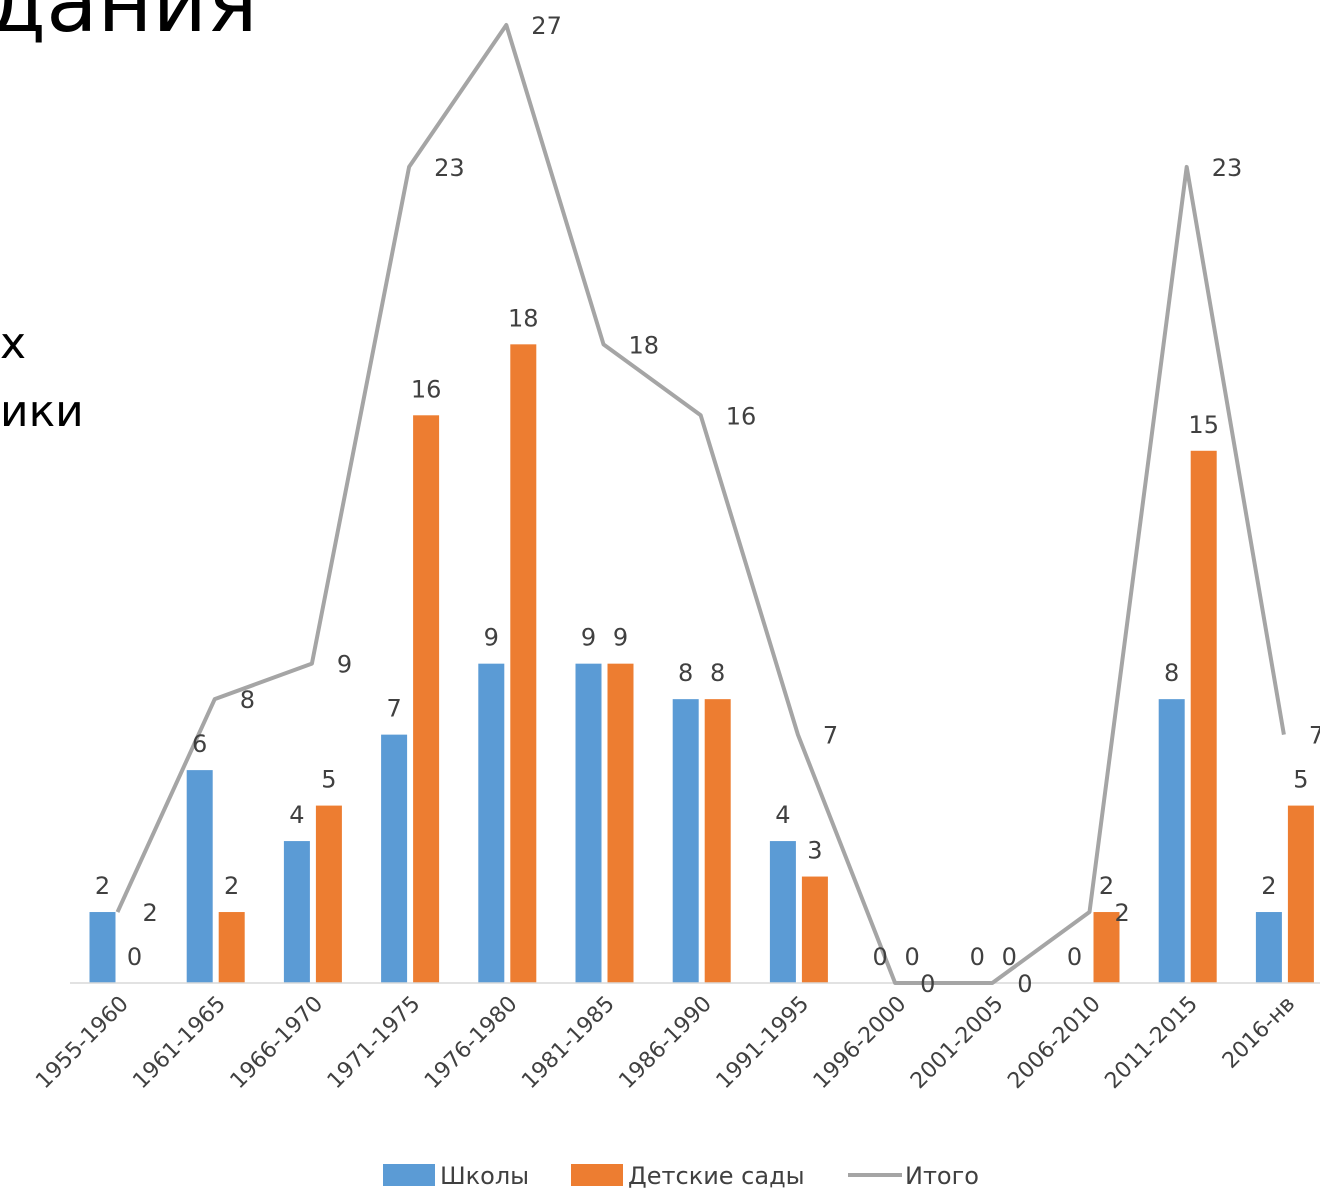 The image size is (1320, 1189). Describe the element at coordinates (179, 1043) in the screenshot. I see `x-tick-label: 1961-1965` at that location.